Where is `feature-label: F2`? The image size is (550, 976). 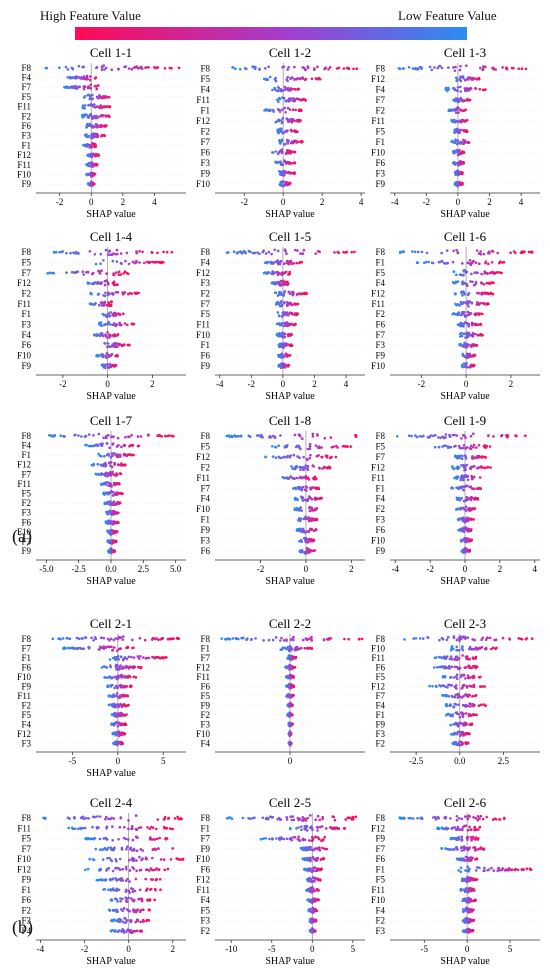
feature-label: F2 is located at coordinates (380, 110).